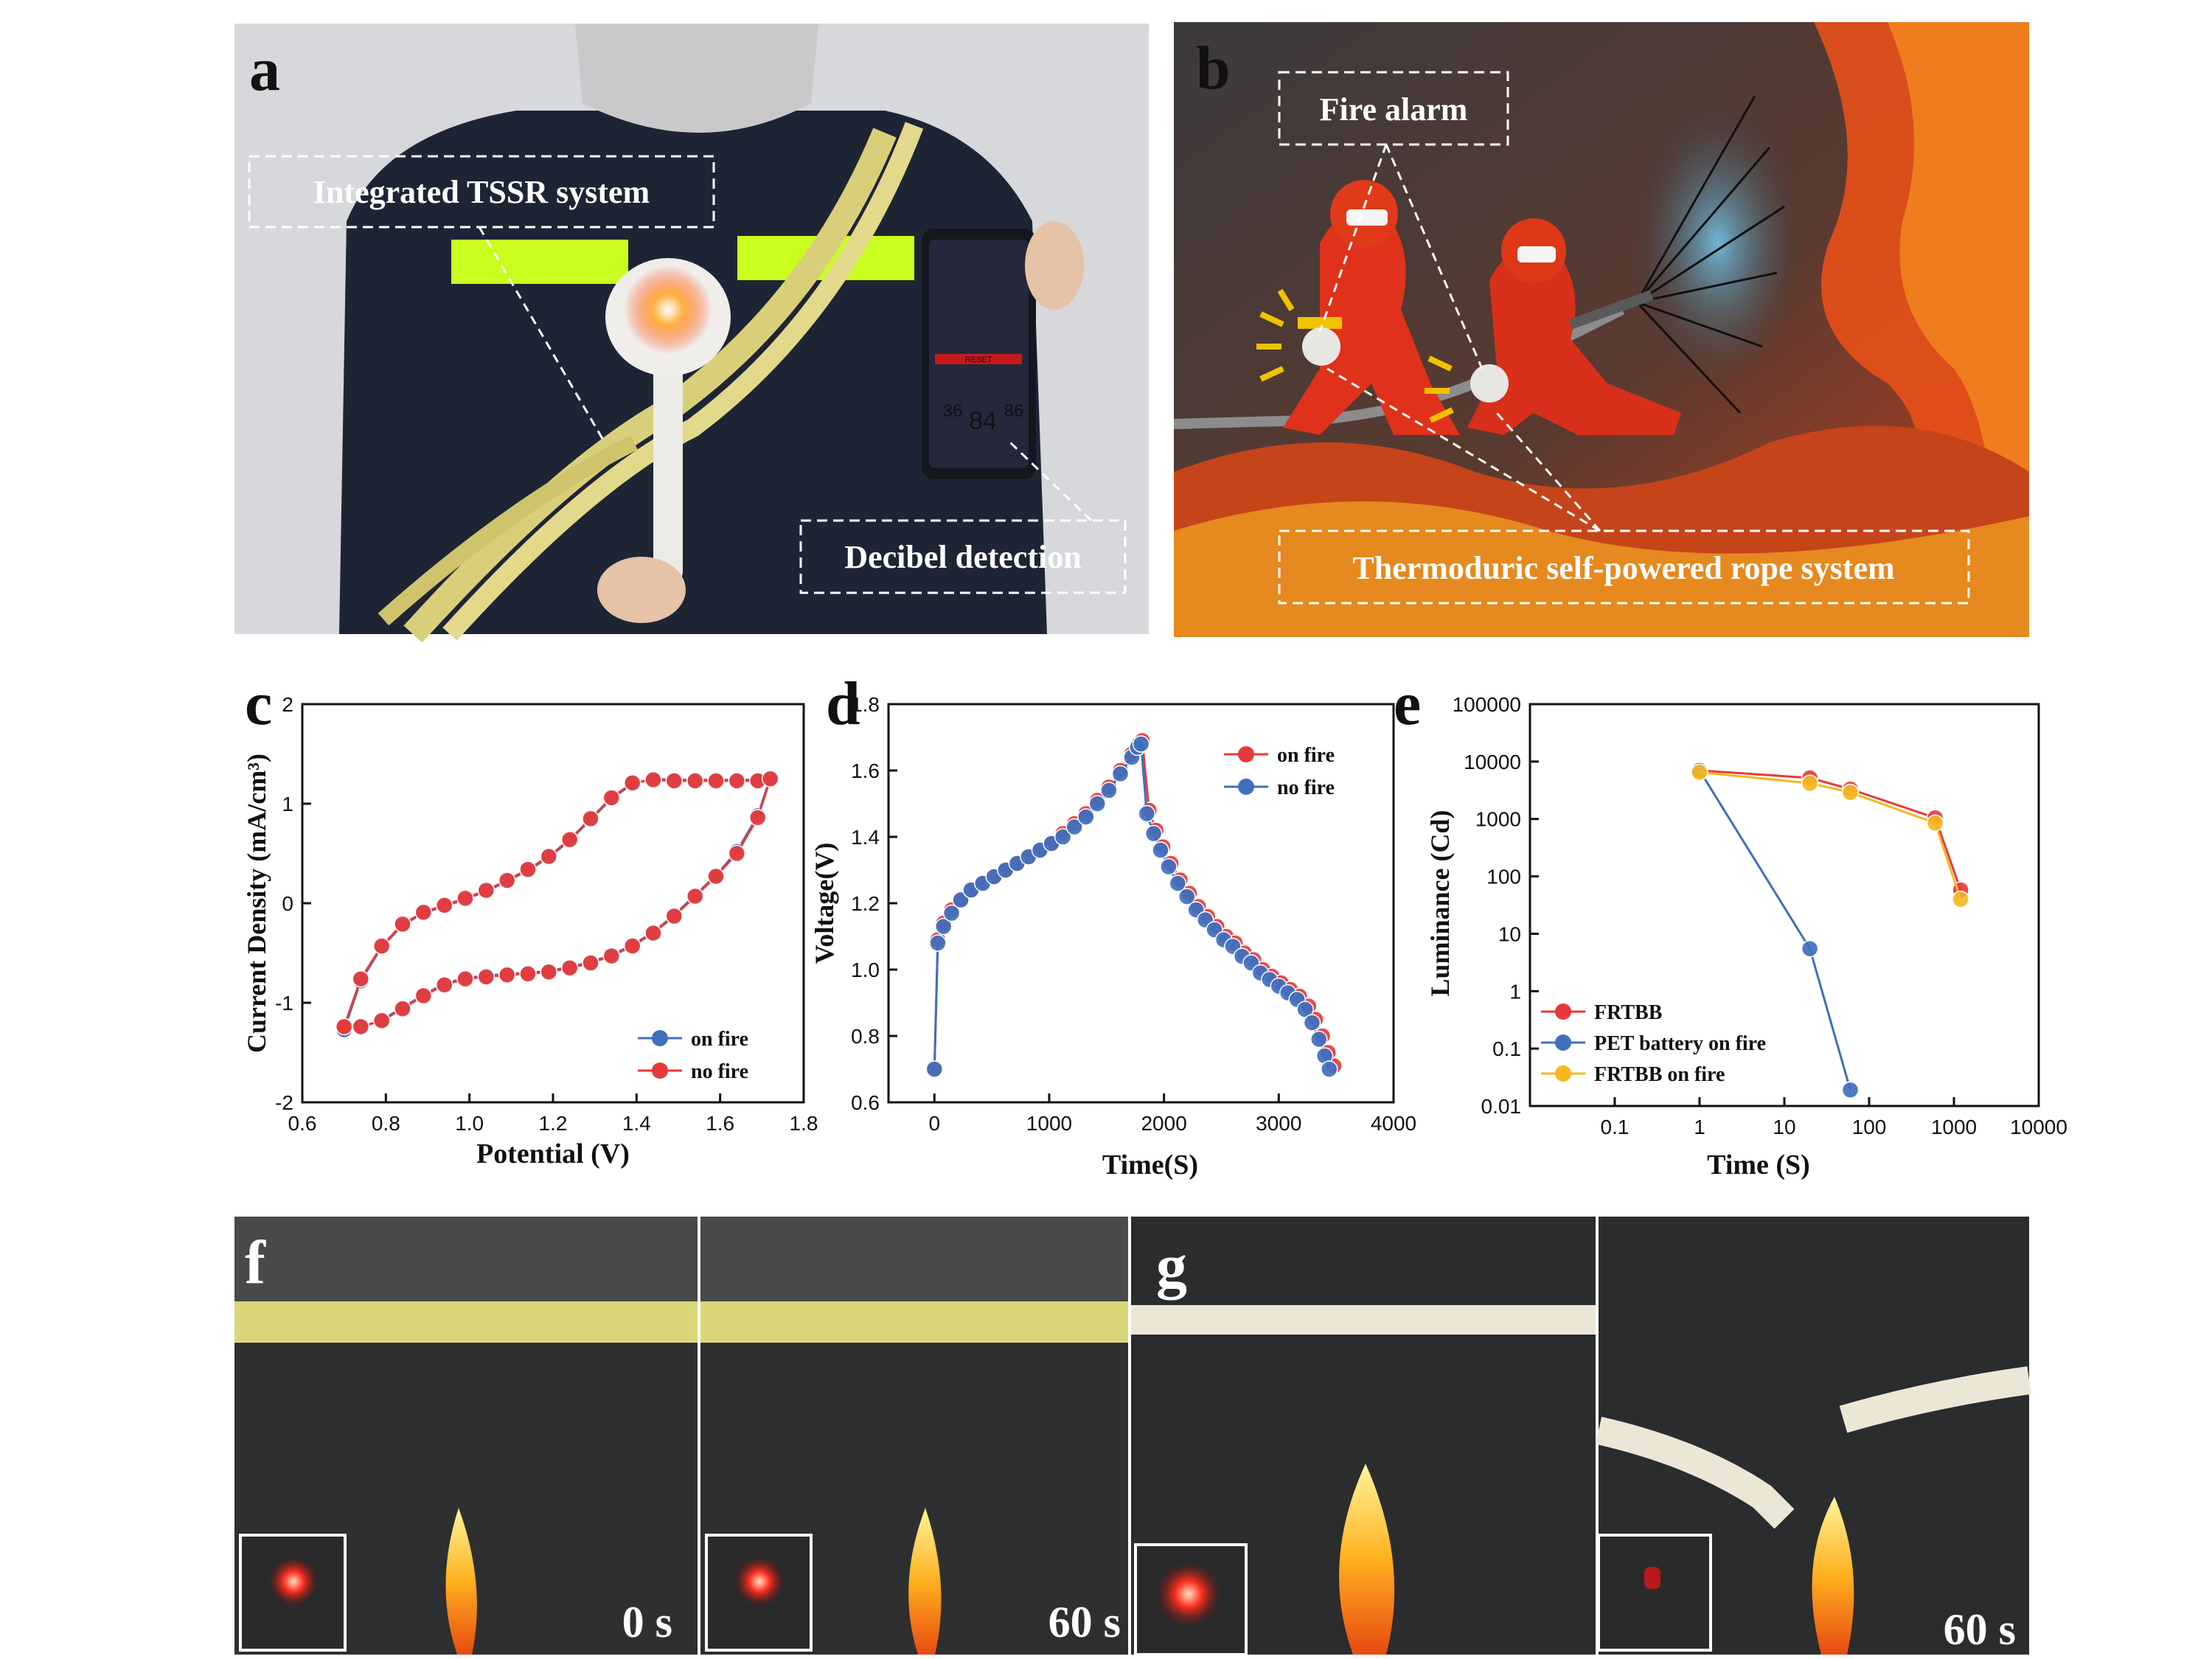 This screenshot has width=2212, height=1659. I want to click on panel-letter-g: g, so click(1171, 1266).